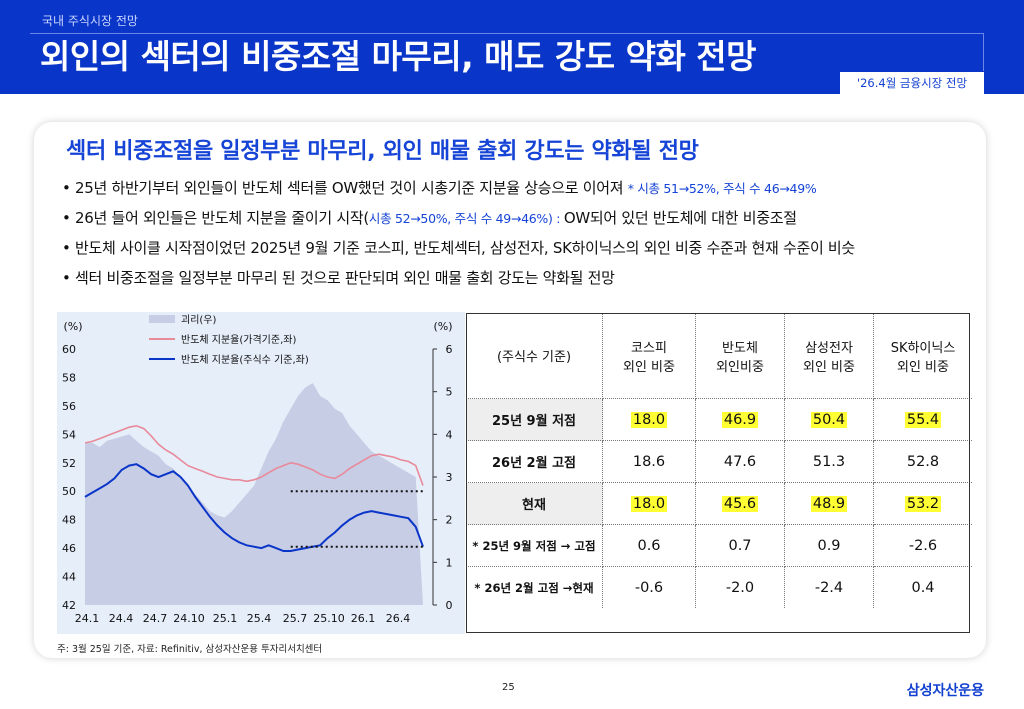 This screenshot has width=1024, height=709. What do you see at coordinates (329, 618) in the screenshot?
I see `x-tick-label: 25.10` at bounding box center [329, 618].